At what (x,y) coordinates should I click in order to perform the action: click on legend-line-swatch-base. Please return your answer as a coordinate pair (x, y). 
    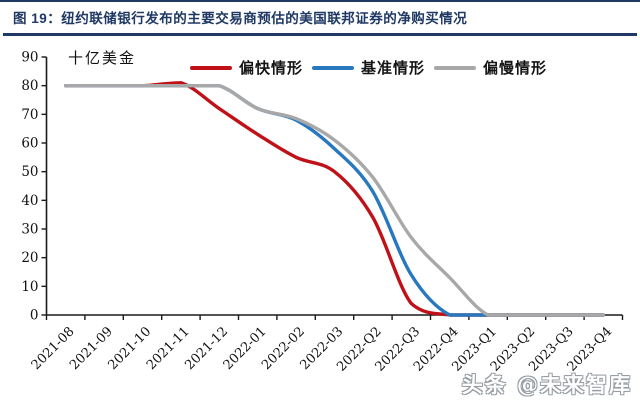
    Looking at the image, I should click on (333, 67).